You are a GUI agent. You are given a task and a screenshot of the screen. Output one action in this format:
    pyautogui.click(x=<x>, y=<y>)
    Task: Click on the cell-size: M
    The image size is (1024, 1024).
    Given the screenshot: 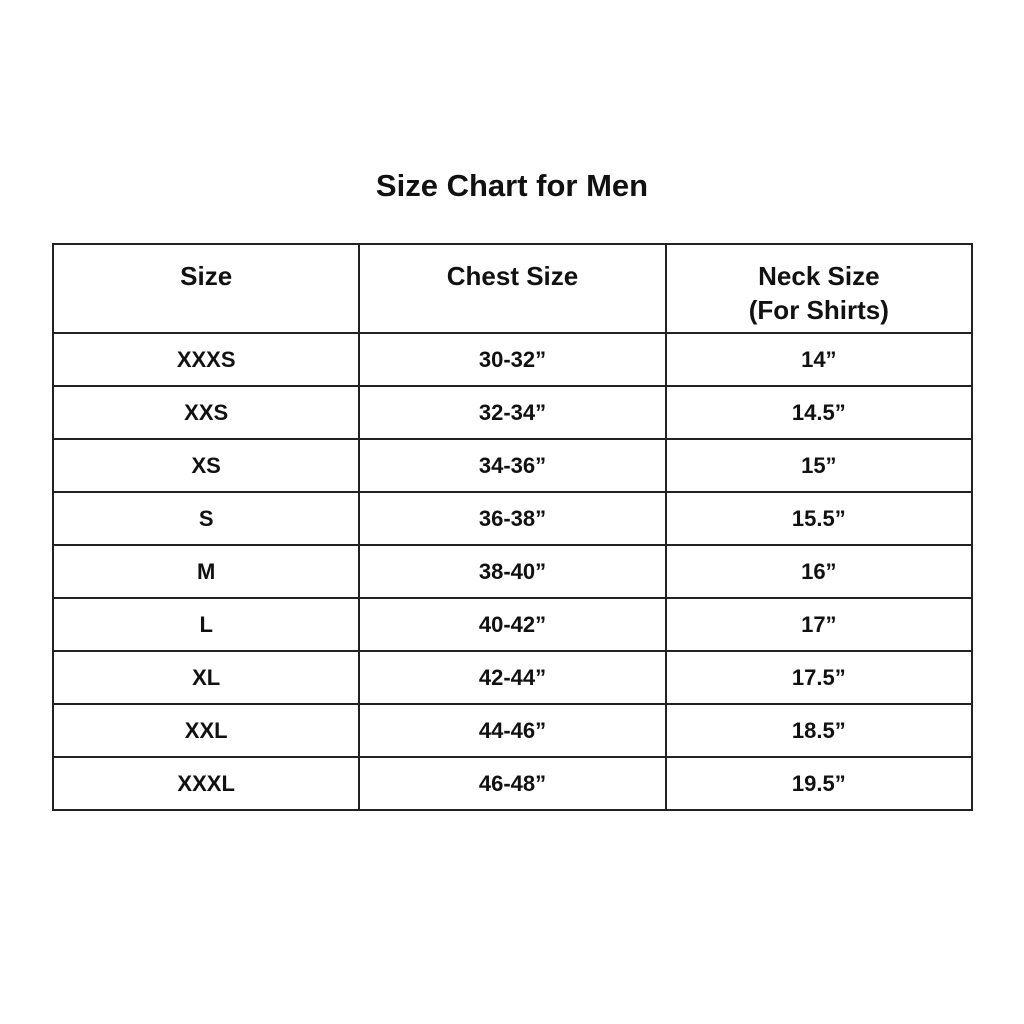 What is the action you would take?
    pyautogui.click(x=206, y=571)
    